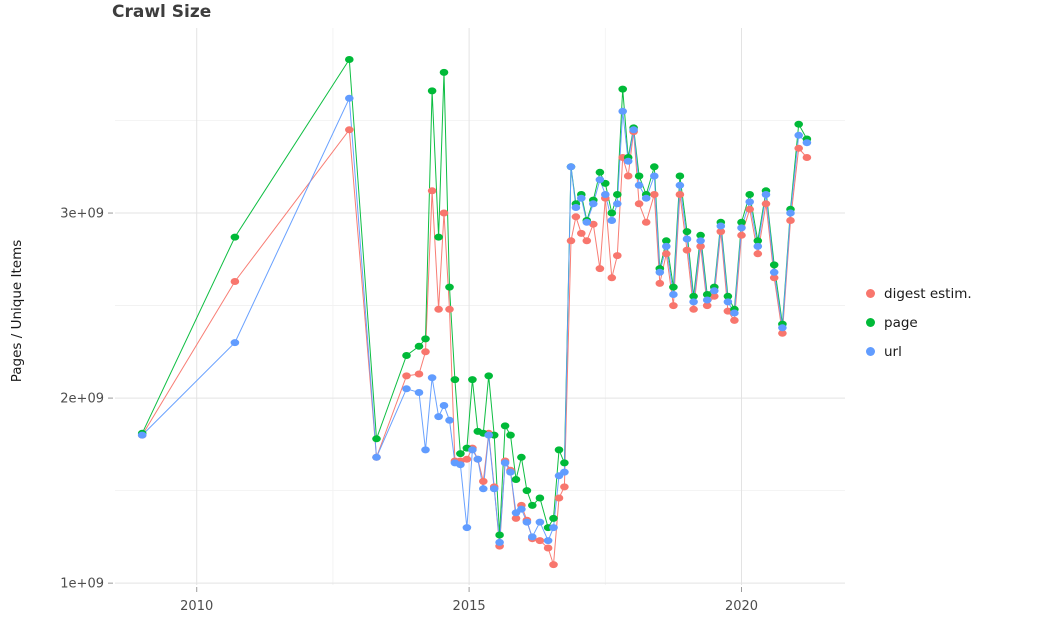 The height and width of the screenshot is (639, 1059). I want to click on y-tick-label: 3e+09, so click(82, 214).